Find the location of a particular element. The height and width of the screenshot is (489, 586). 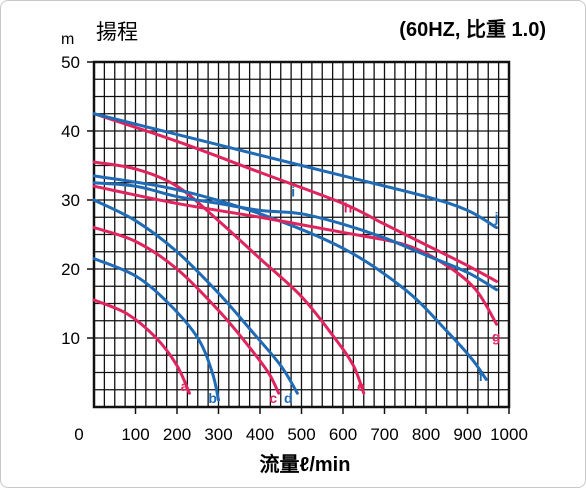

x-tick-label: 600 is located at coordinates (343, 434).